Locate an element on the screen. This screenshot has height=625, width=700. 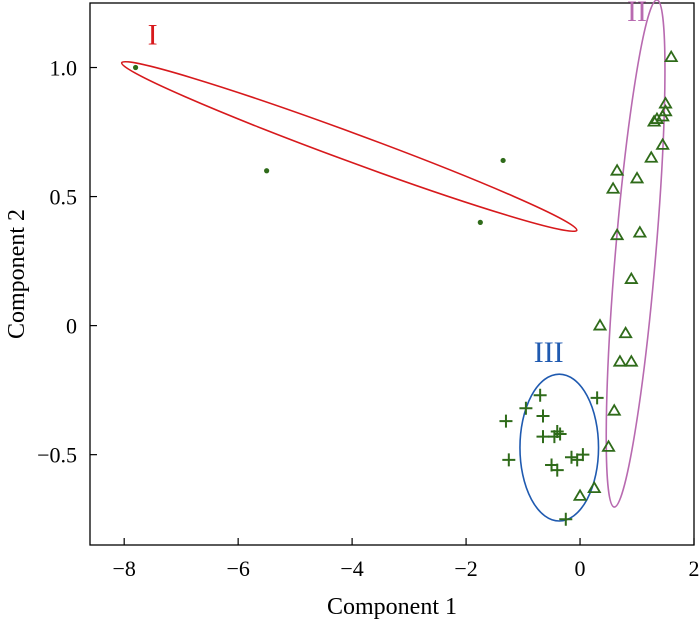
cluster-label-1: I is located at coordinates (153, 34).